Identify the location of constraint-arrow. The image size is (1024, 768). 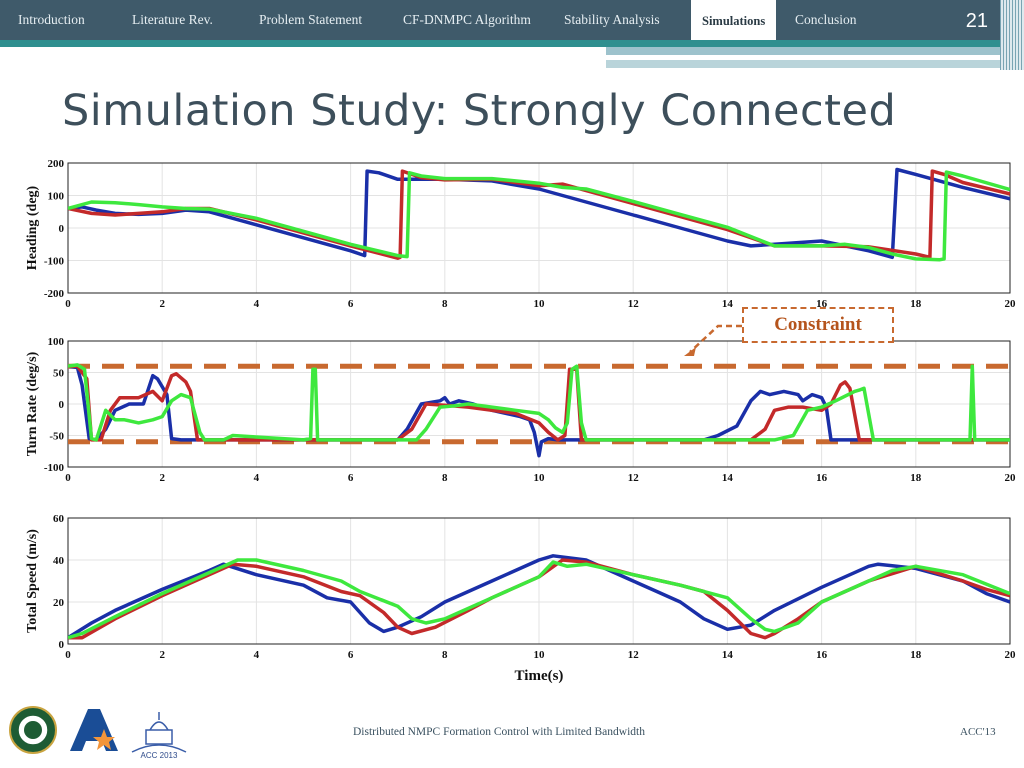
(713, 340).